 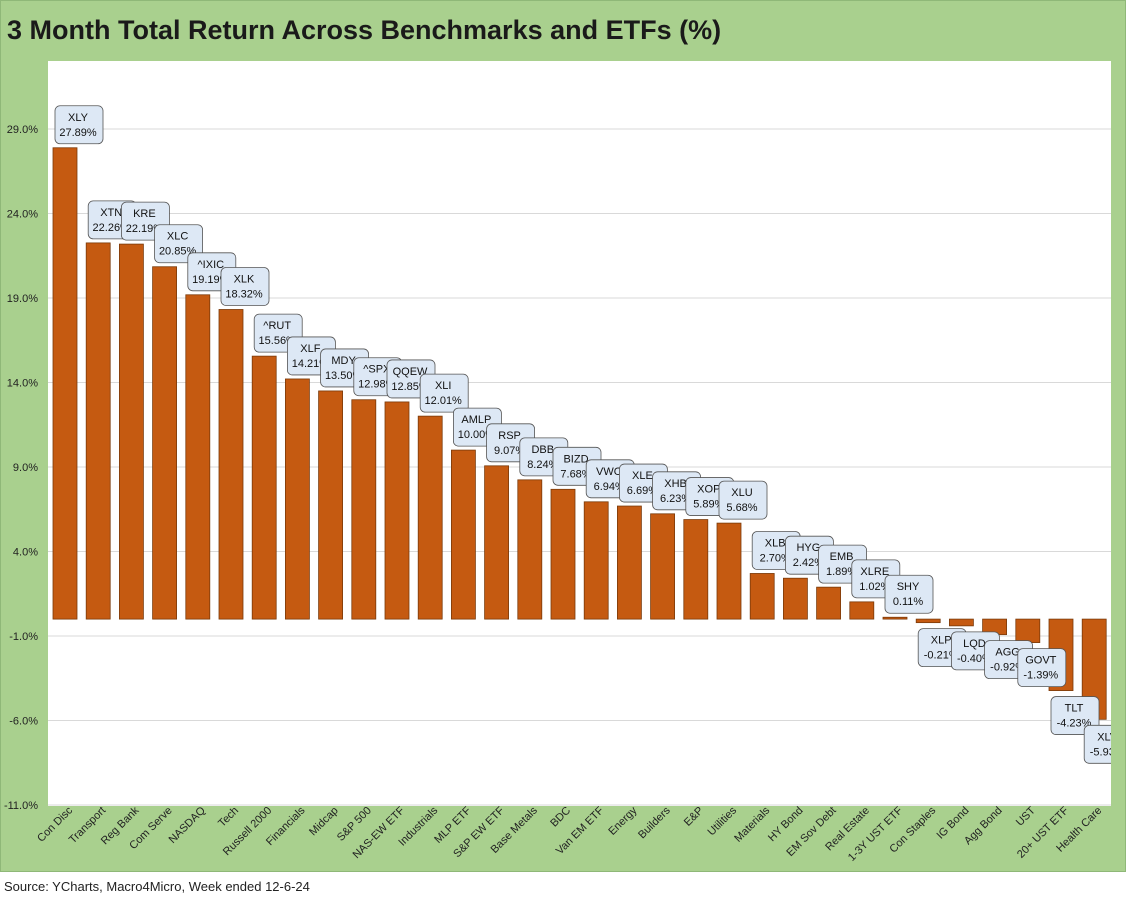 What do you see at coordinates (112, 228) in the screenshot?
I see `data-label-value: 22.26%` at bounding box center [112, 228].